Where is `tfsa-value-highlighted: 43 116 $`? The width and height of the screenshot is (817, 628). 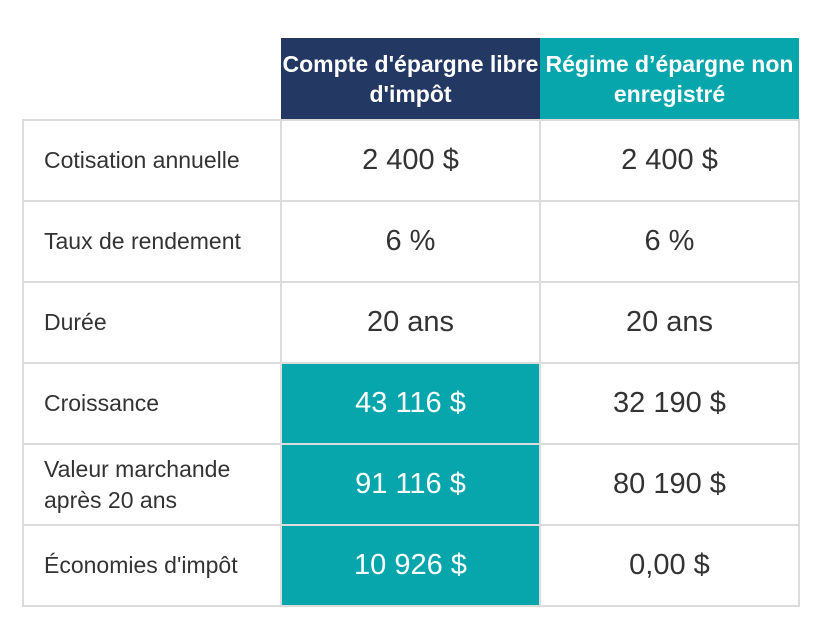 tfsa-value-highlighted: 43 116 $ is located at coordinates (410, 403).